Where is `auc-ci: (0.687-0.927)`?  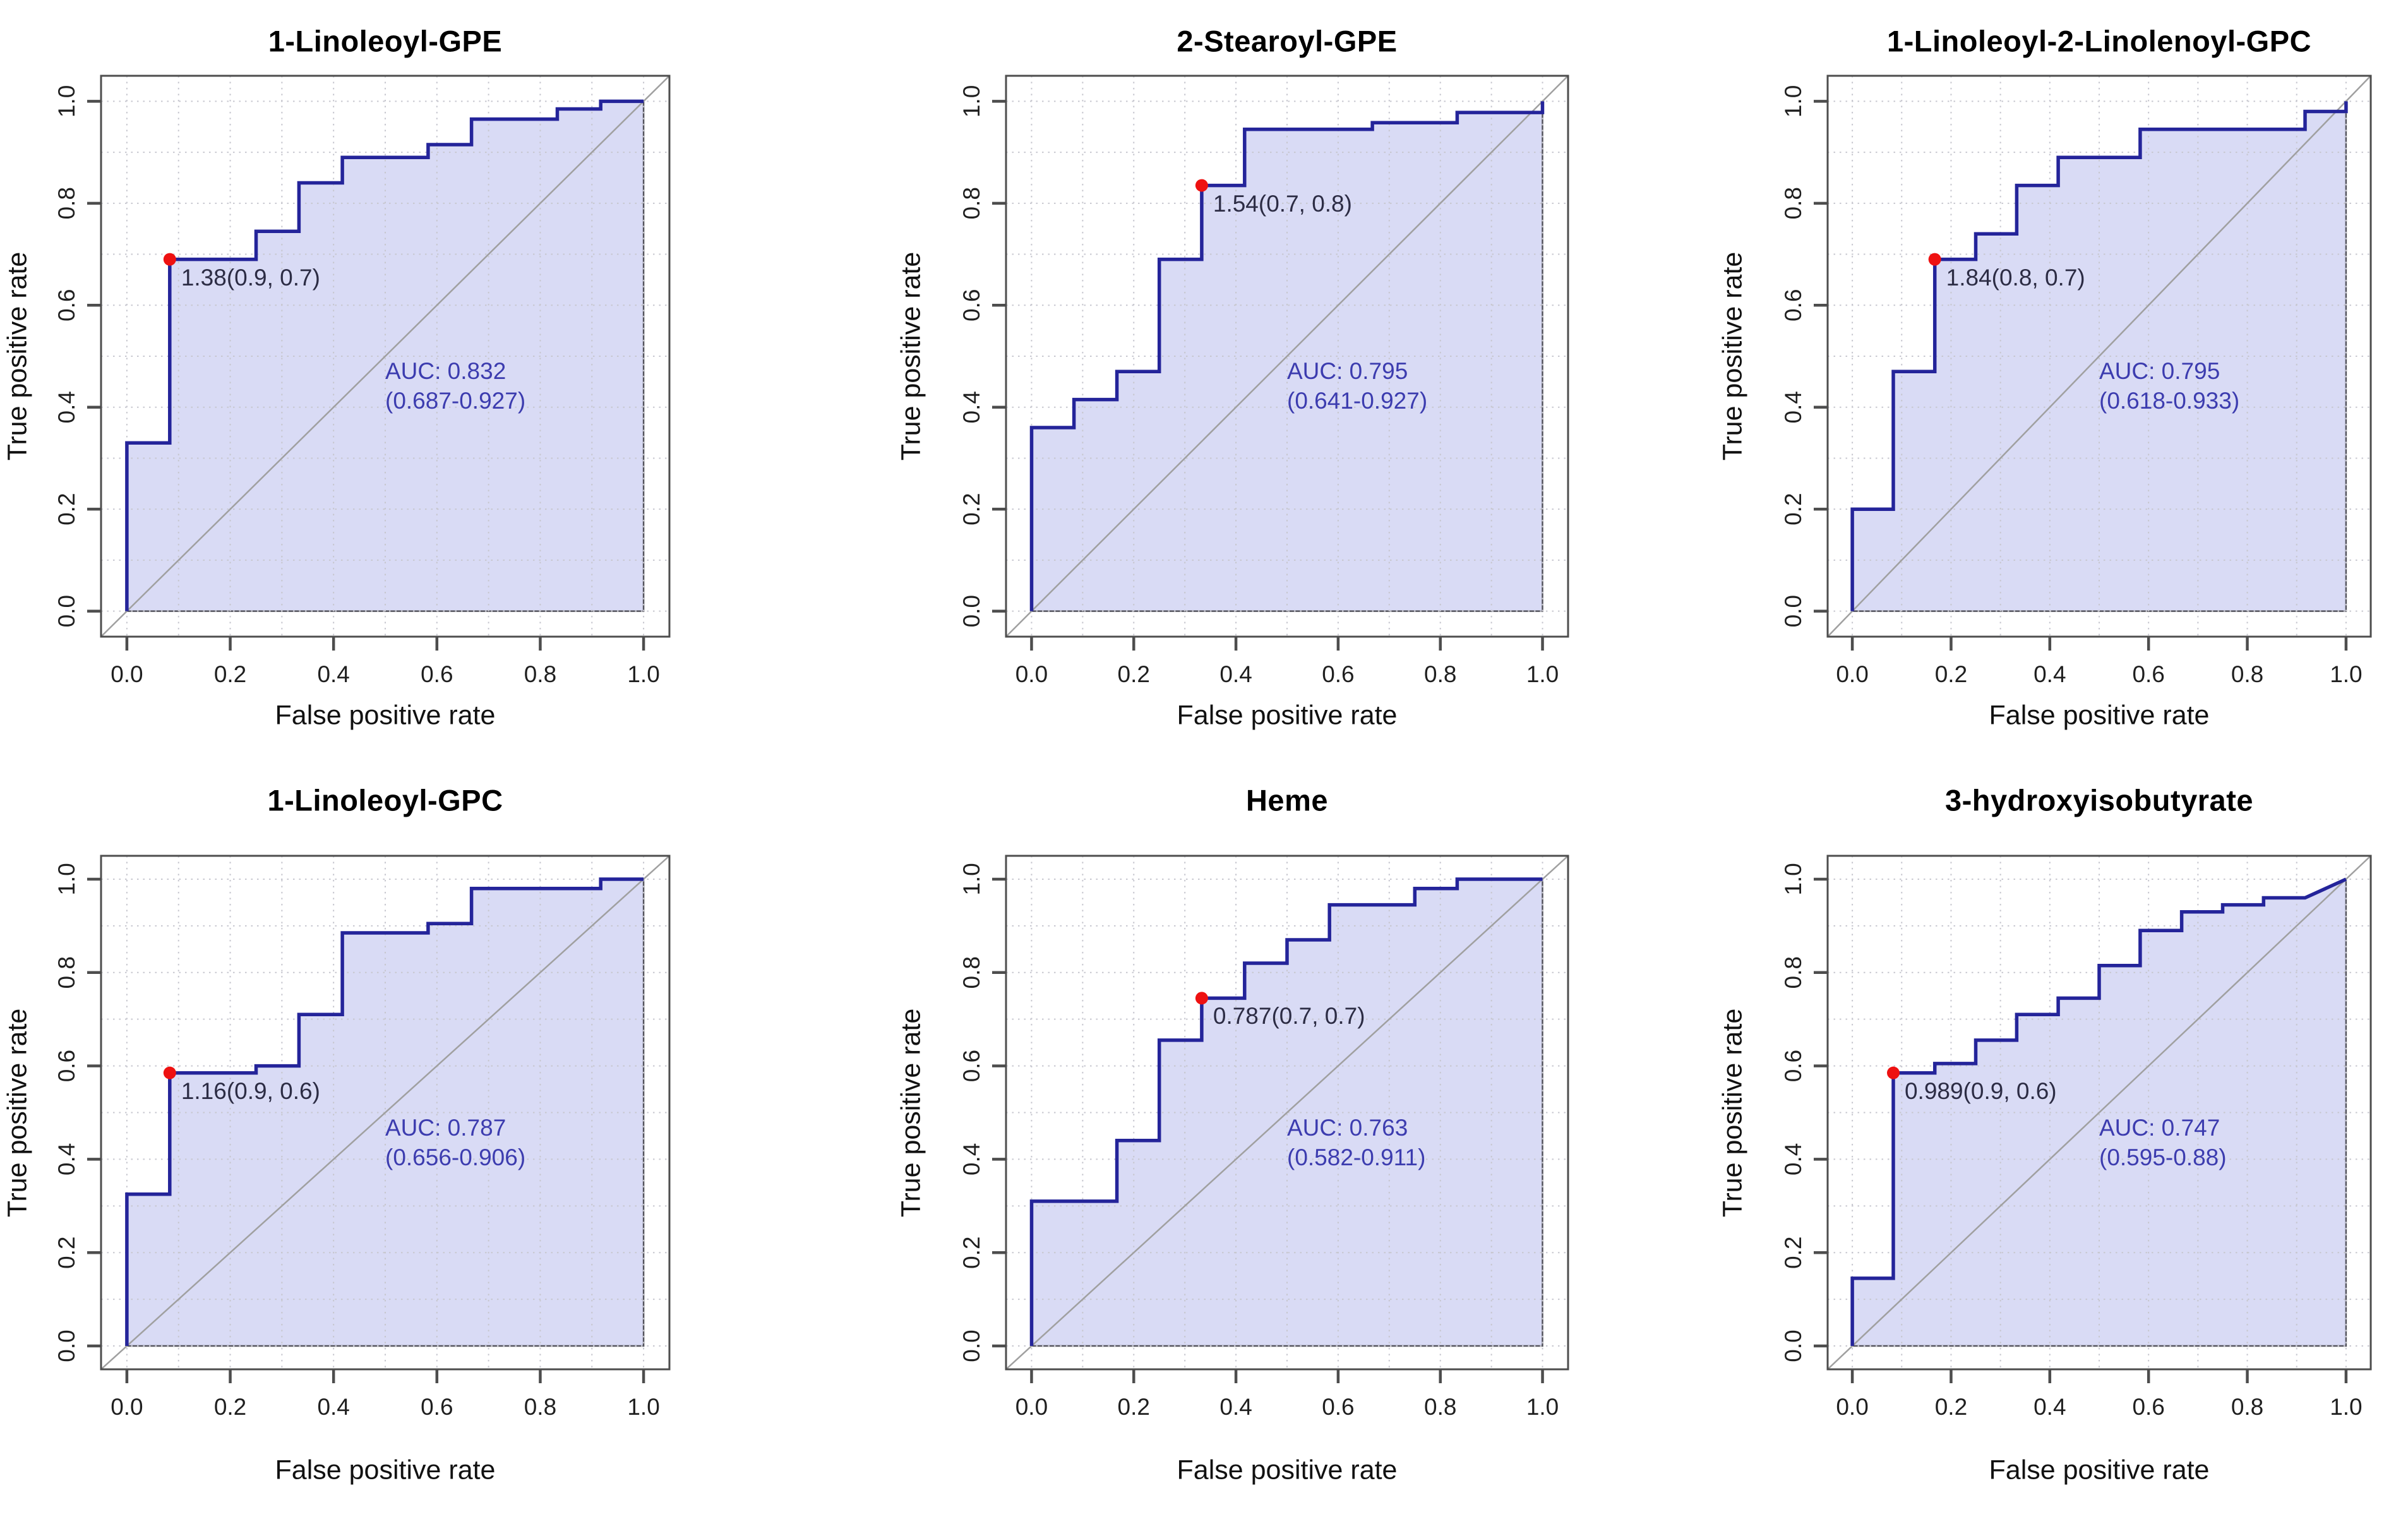 auc-ci: (0.687-0.927) is located at coordinates (455, 401).